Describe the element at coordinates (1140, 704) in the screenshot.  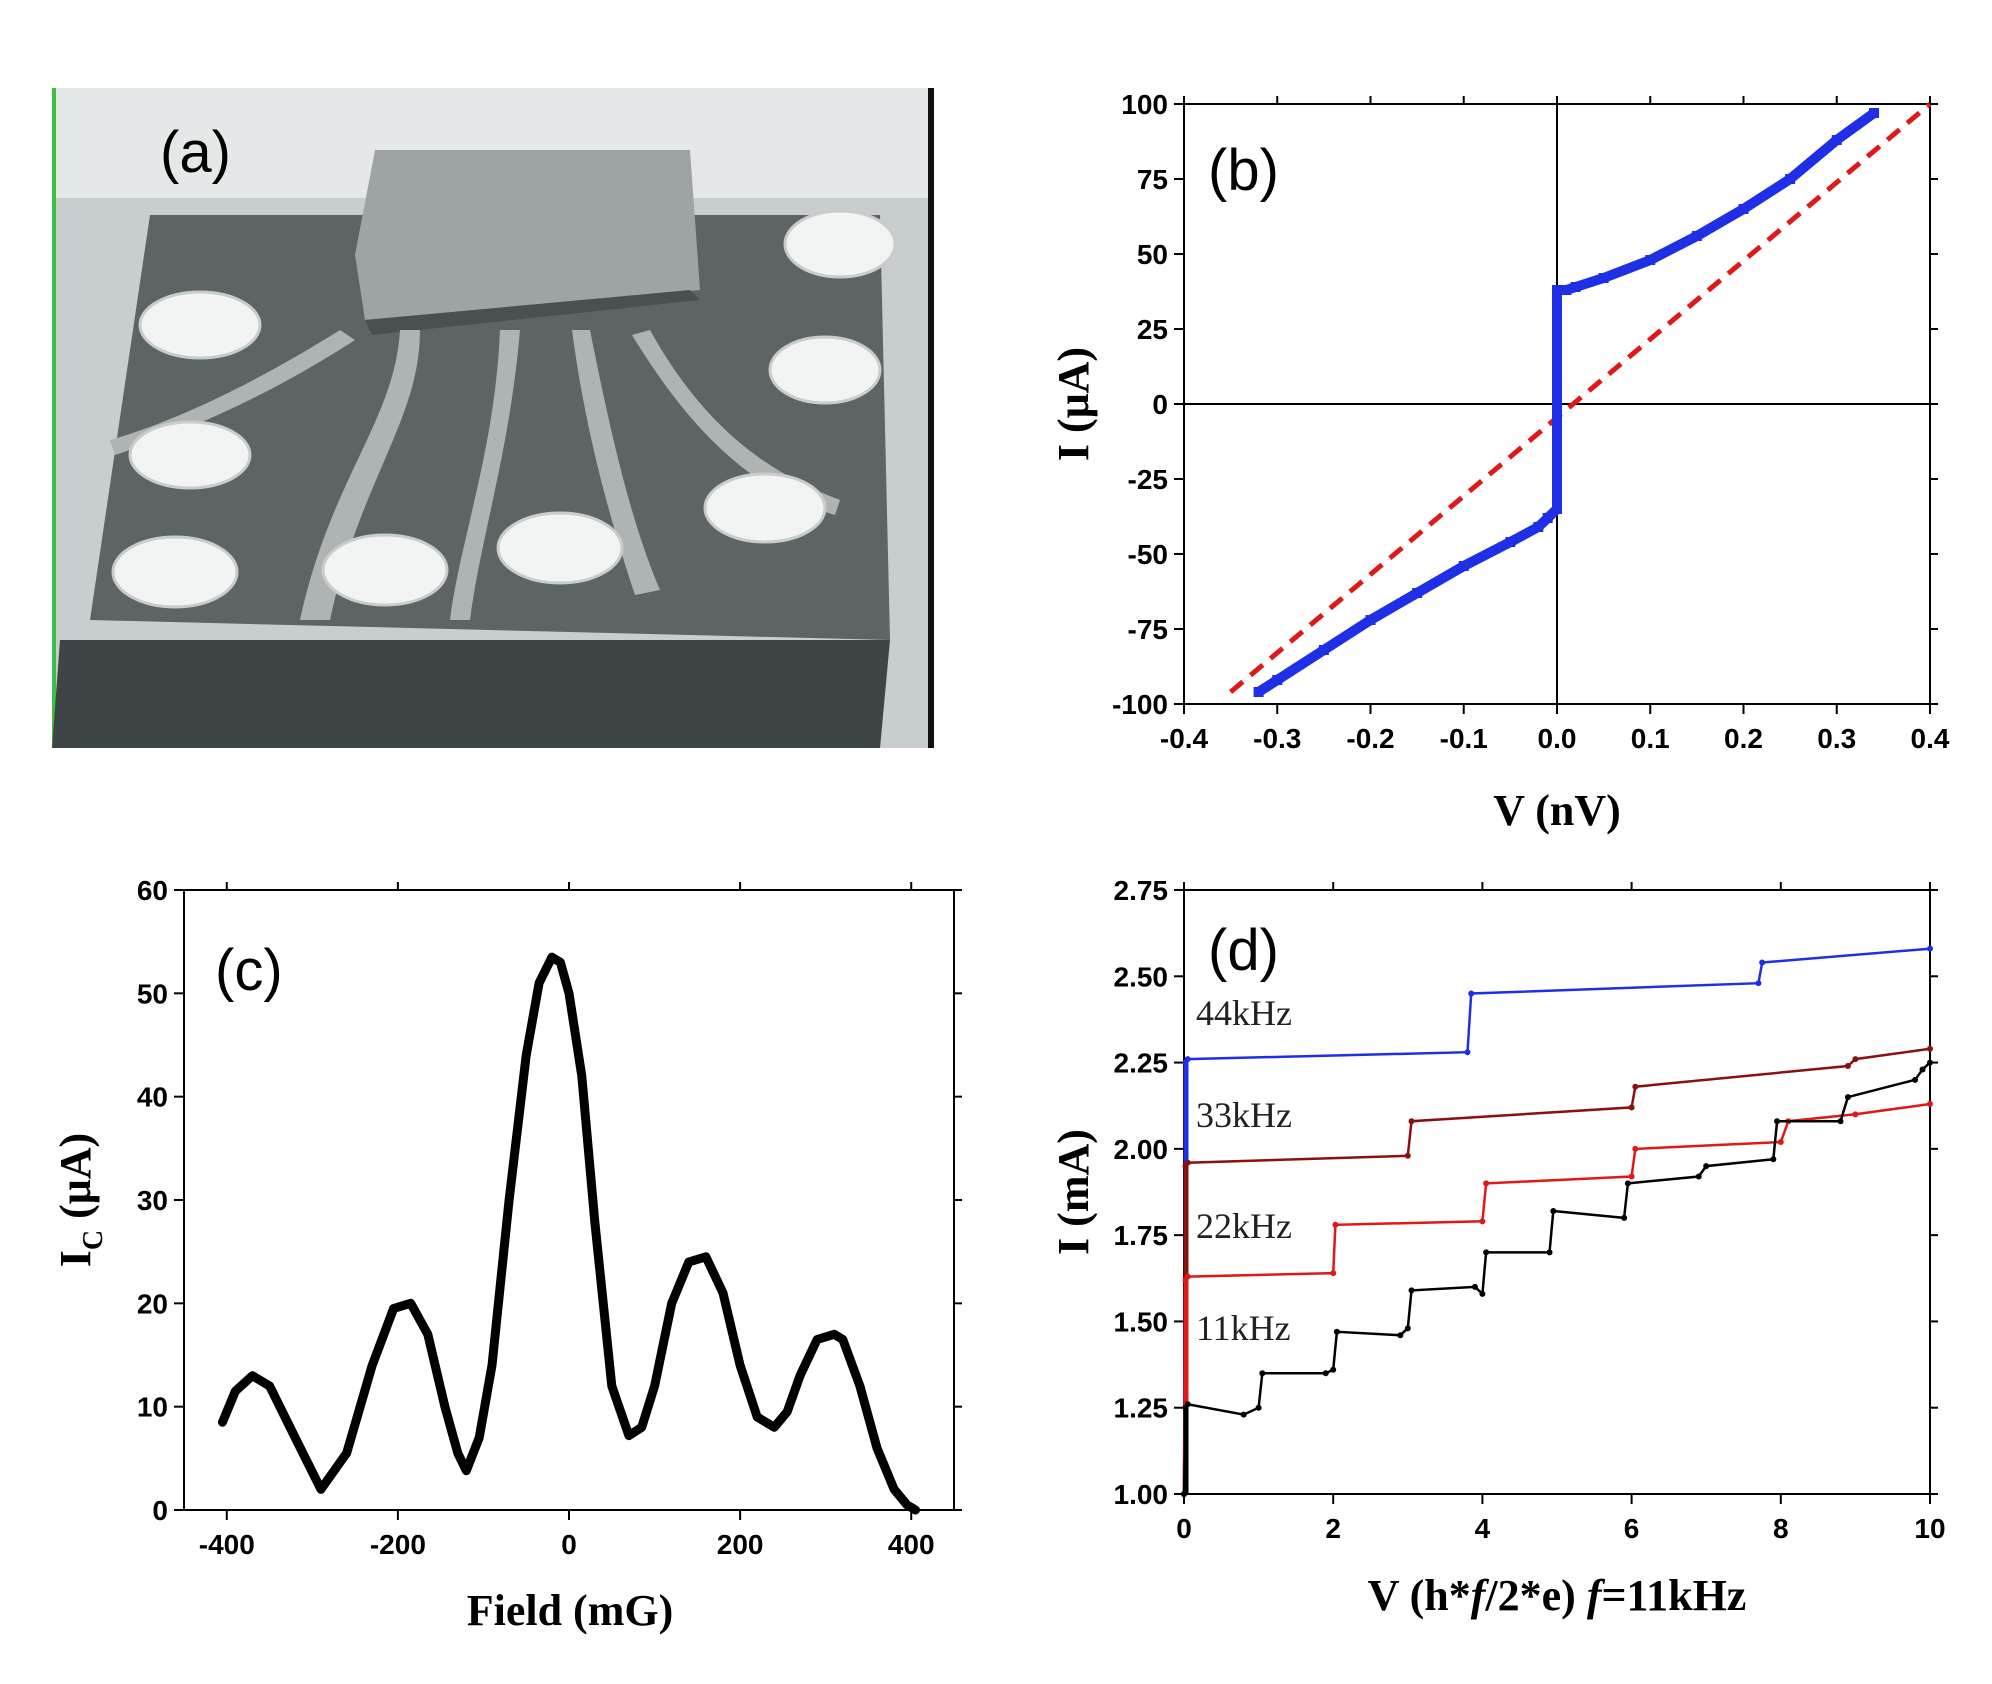
I see `y-tick-label: -100` at that location.